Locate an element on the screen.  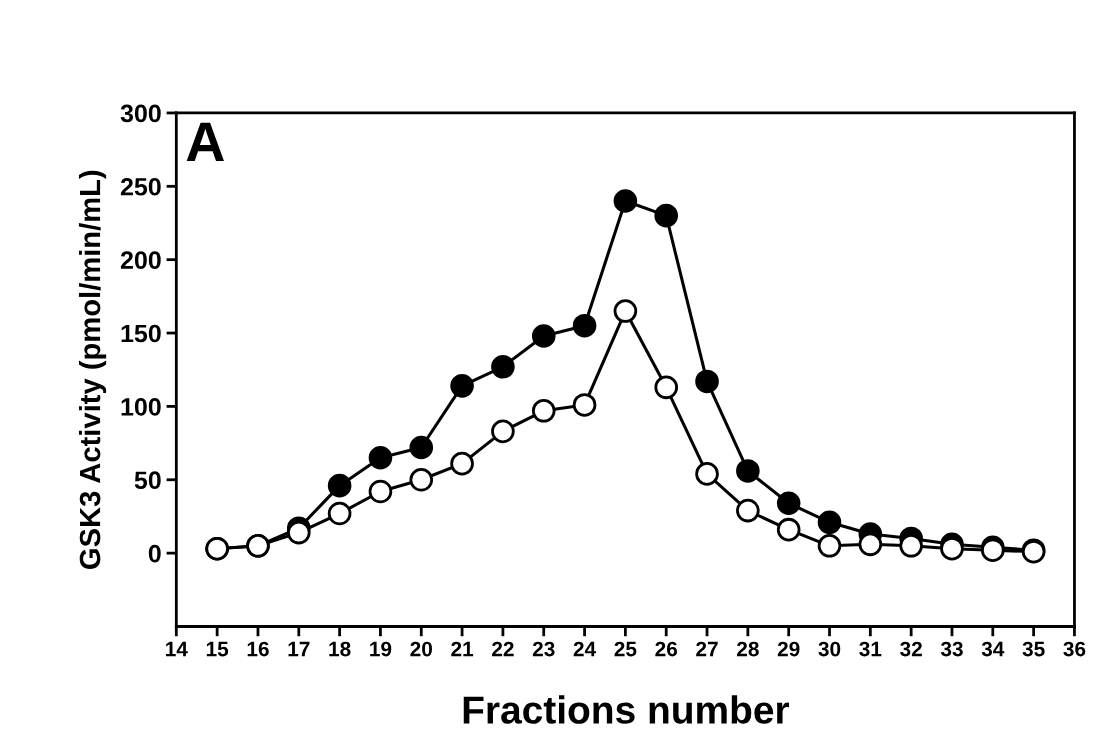
x-tick-label: 36 is located at coordinates (1074, 649).